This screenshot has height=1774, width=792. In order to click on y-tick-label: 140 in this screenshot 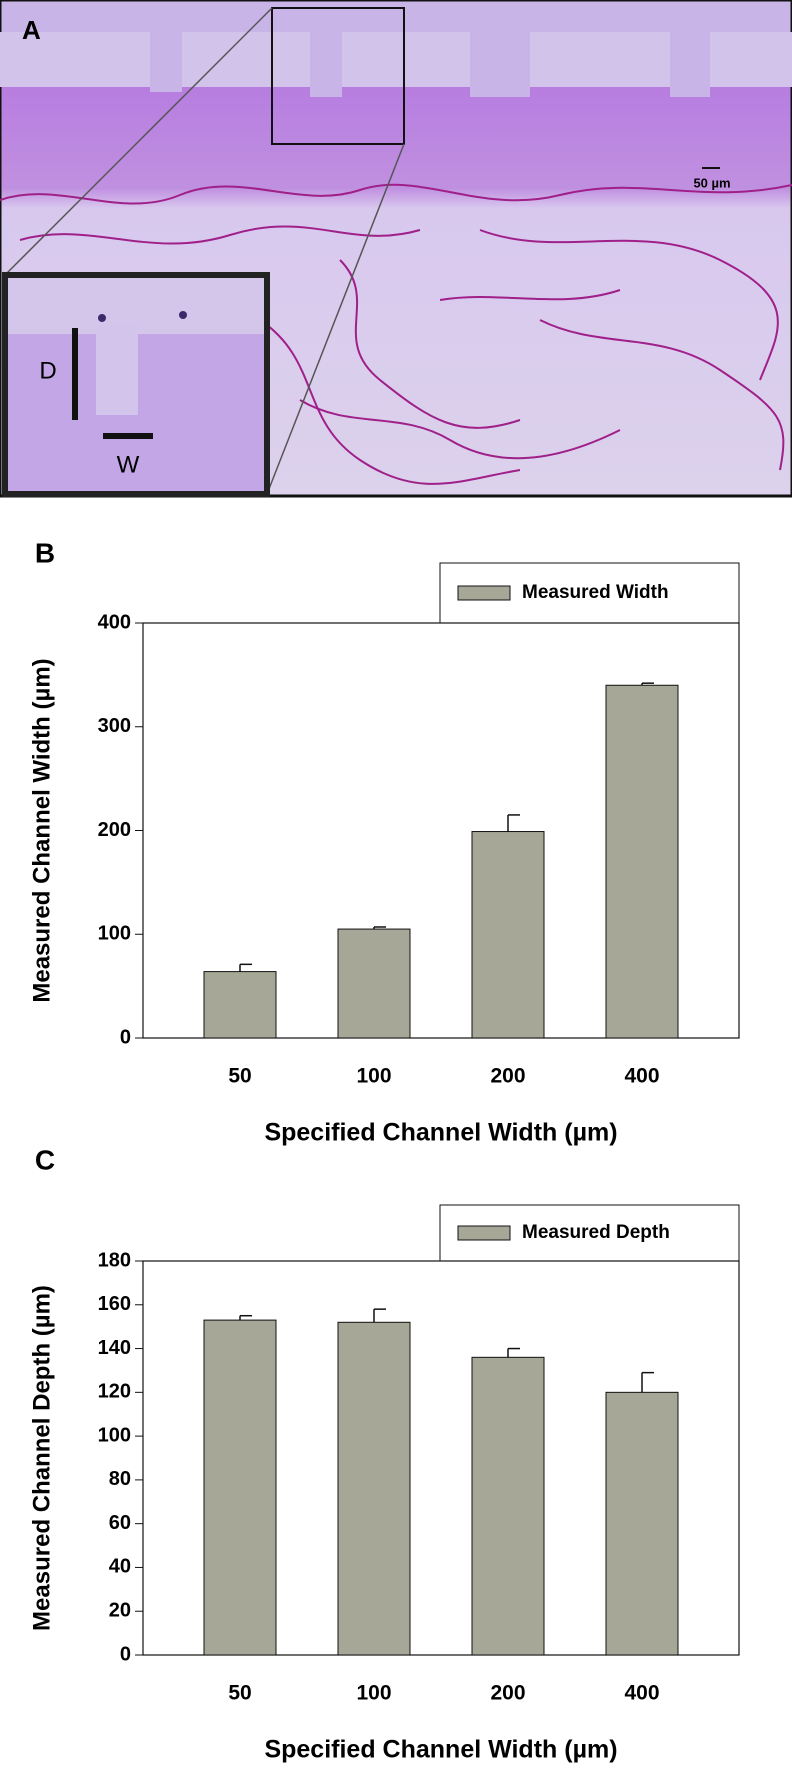, I will do `click(114, 1348)`.